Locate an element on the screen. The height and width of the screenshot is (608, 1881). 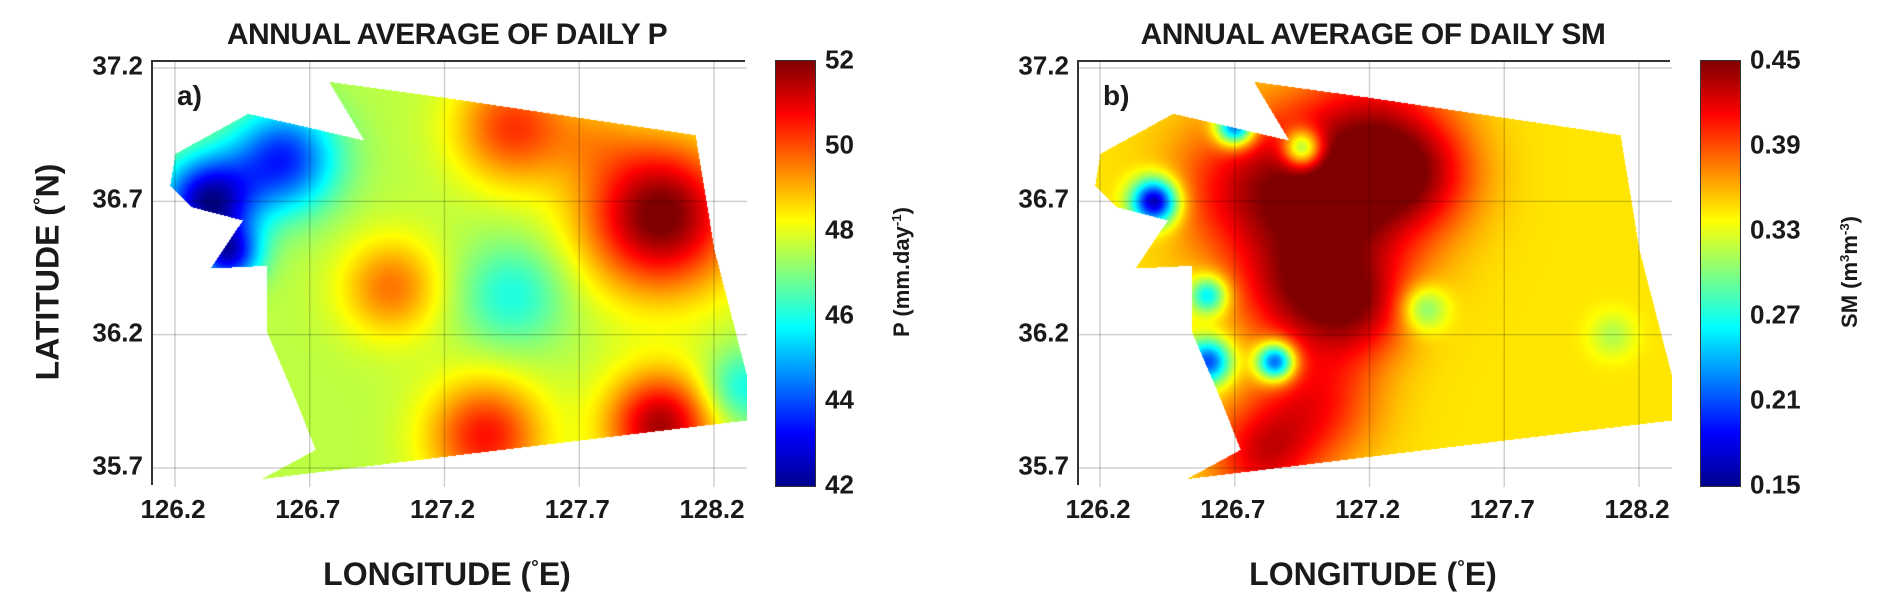
cb-label-text: P (mm.day is located at coordinates (902, 281).